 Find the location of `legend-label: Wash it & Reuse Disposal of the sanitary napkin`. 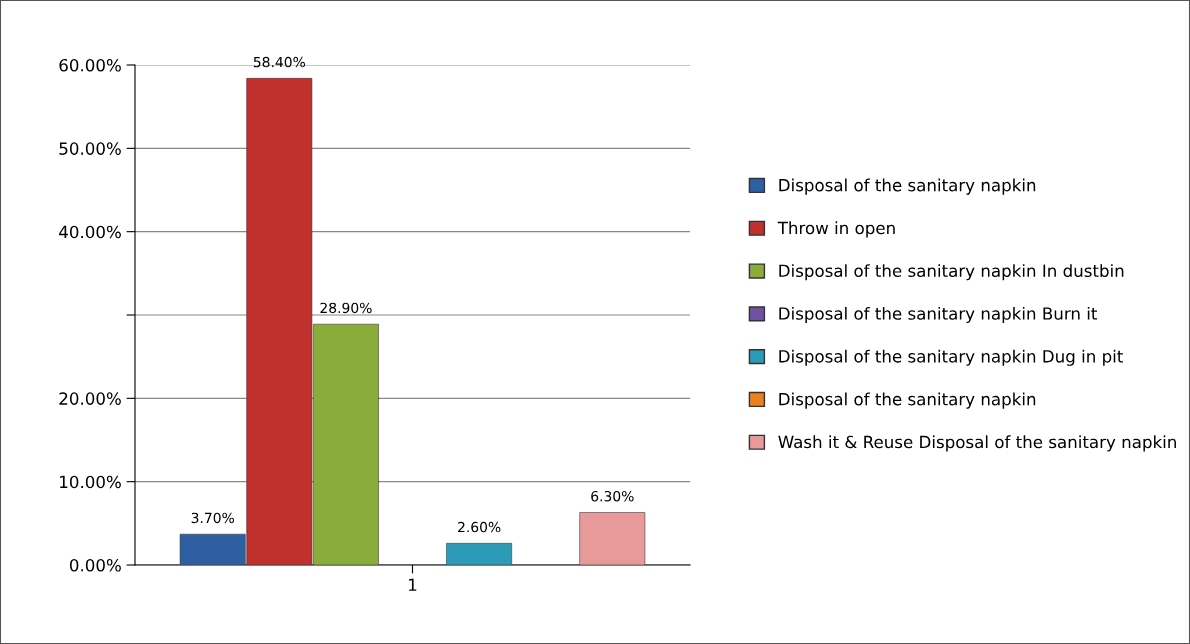

legend-label: Wash it & Reuse Disposal of the sanitary napkin is located at coordinates (977, 443).